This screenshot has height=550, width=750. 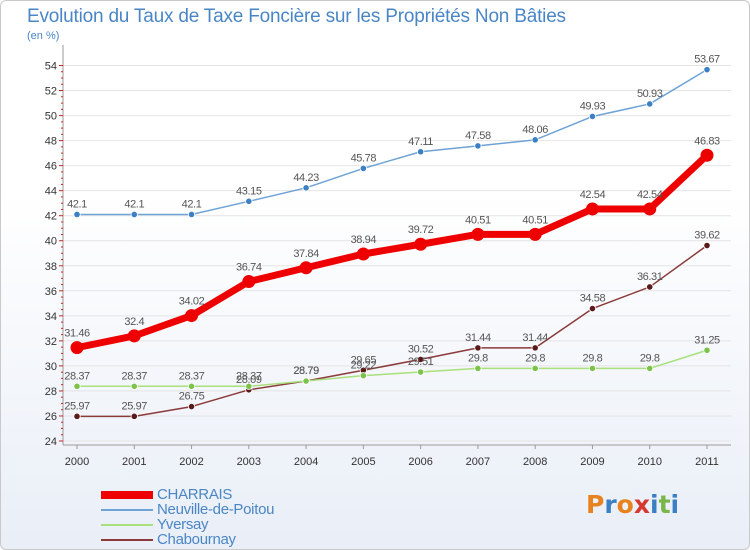 I want to click on x-tick-label: 2001, so click(x=134, y=462).